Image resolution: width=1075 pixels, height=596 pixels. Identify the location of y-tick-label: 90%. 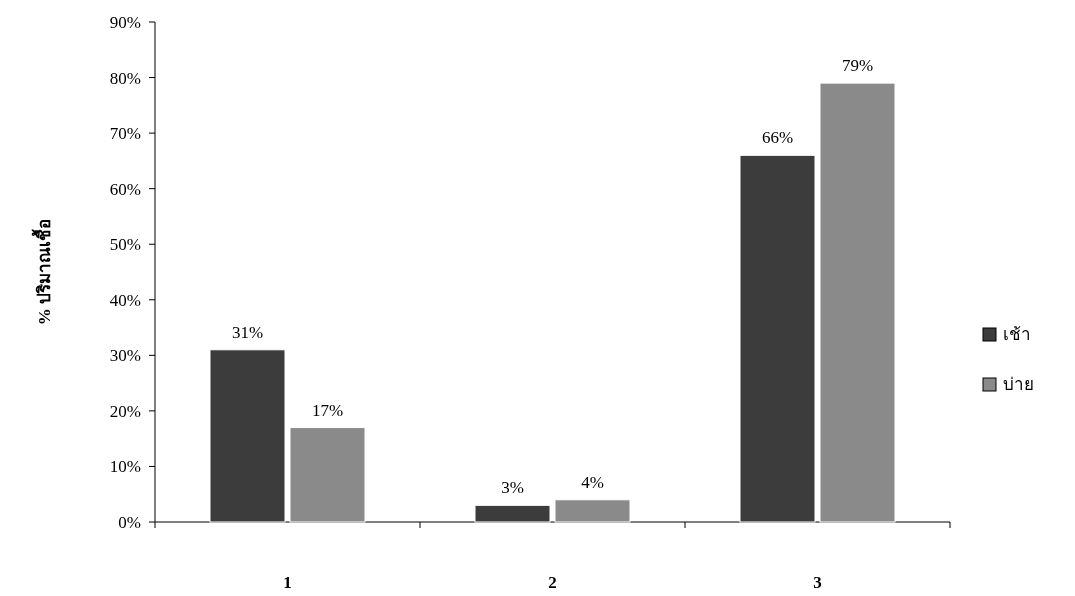
(125, 22).